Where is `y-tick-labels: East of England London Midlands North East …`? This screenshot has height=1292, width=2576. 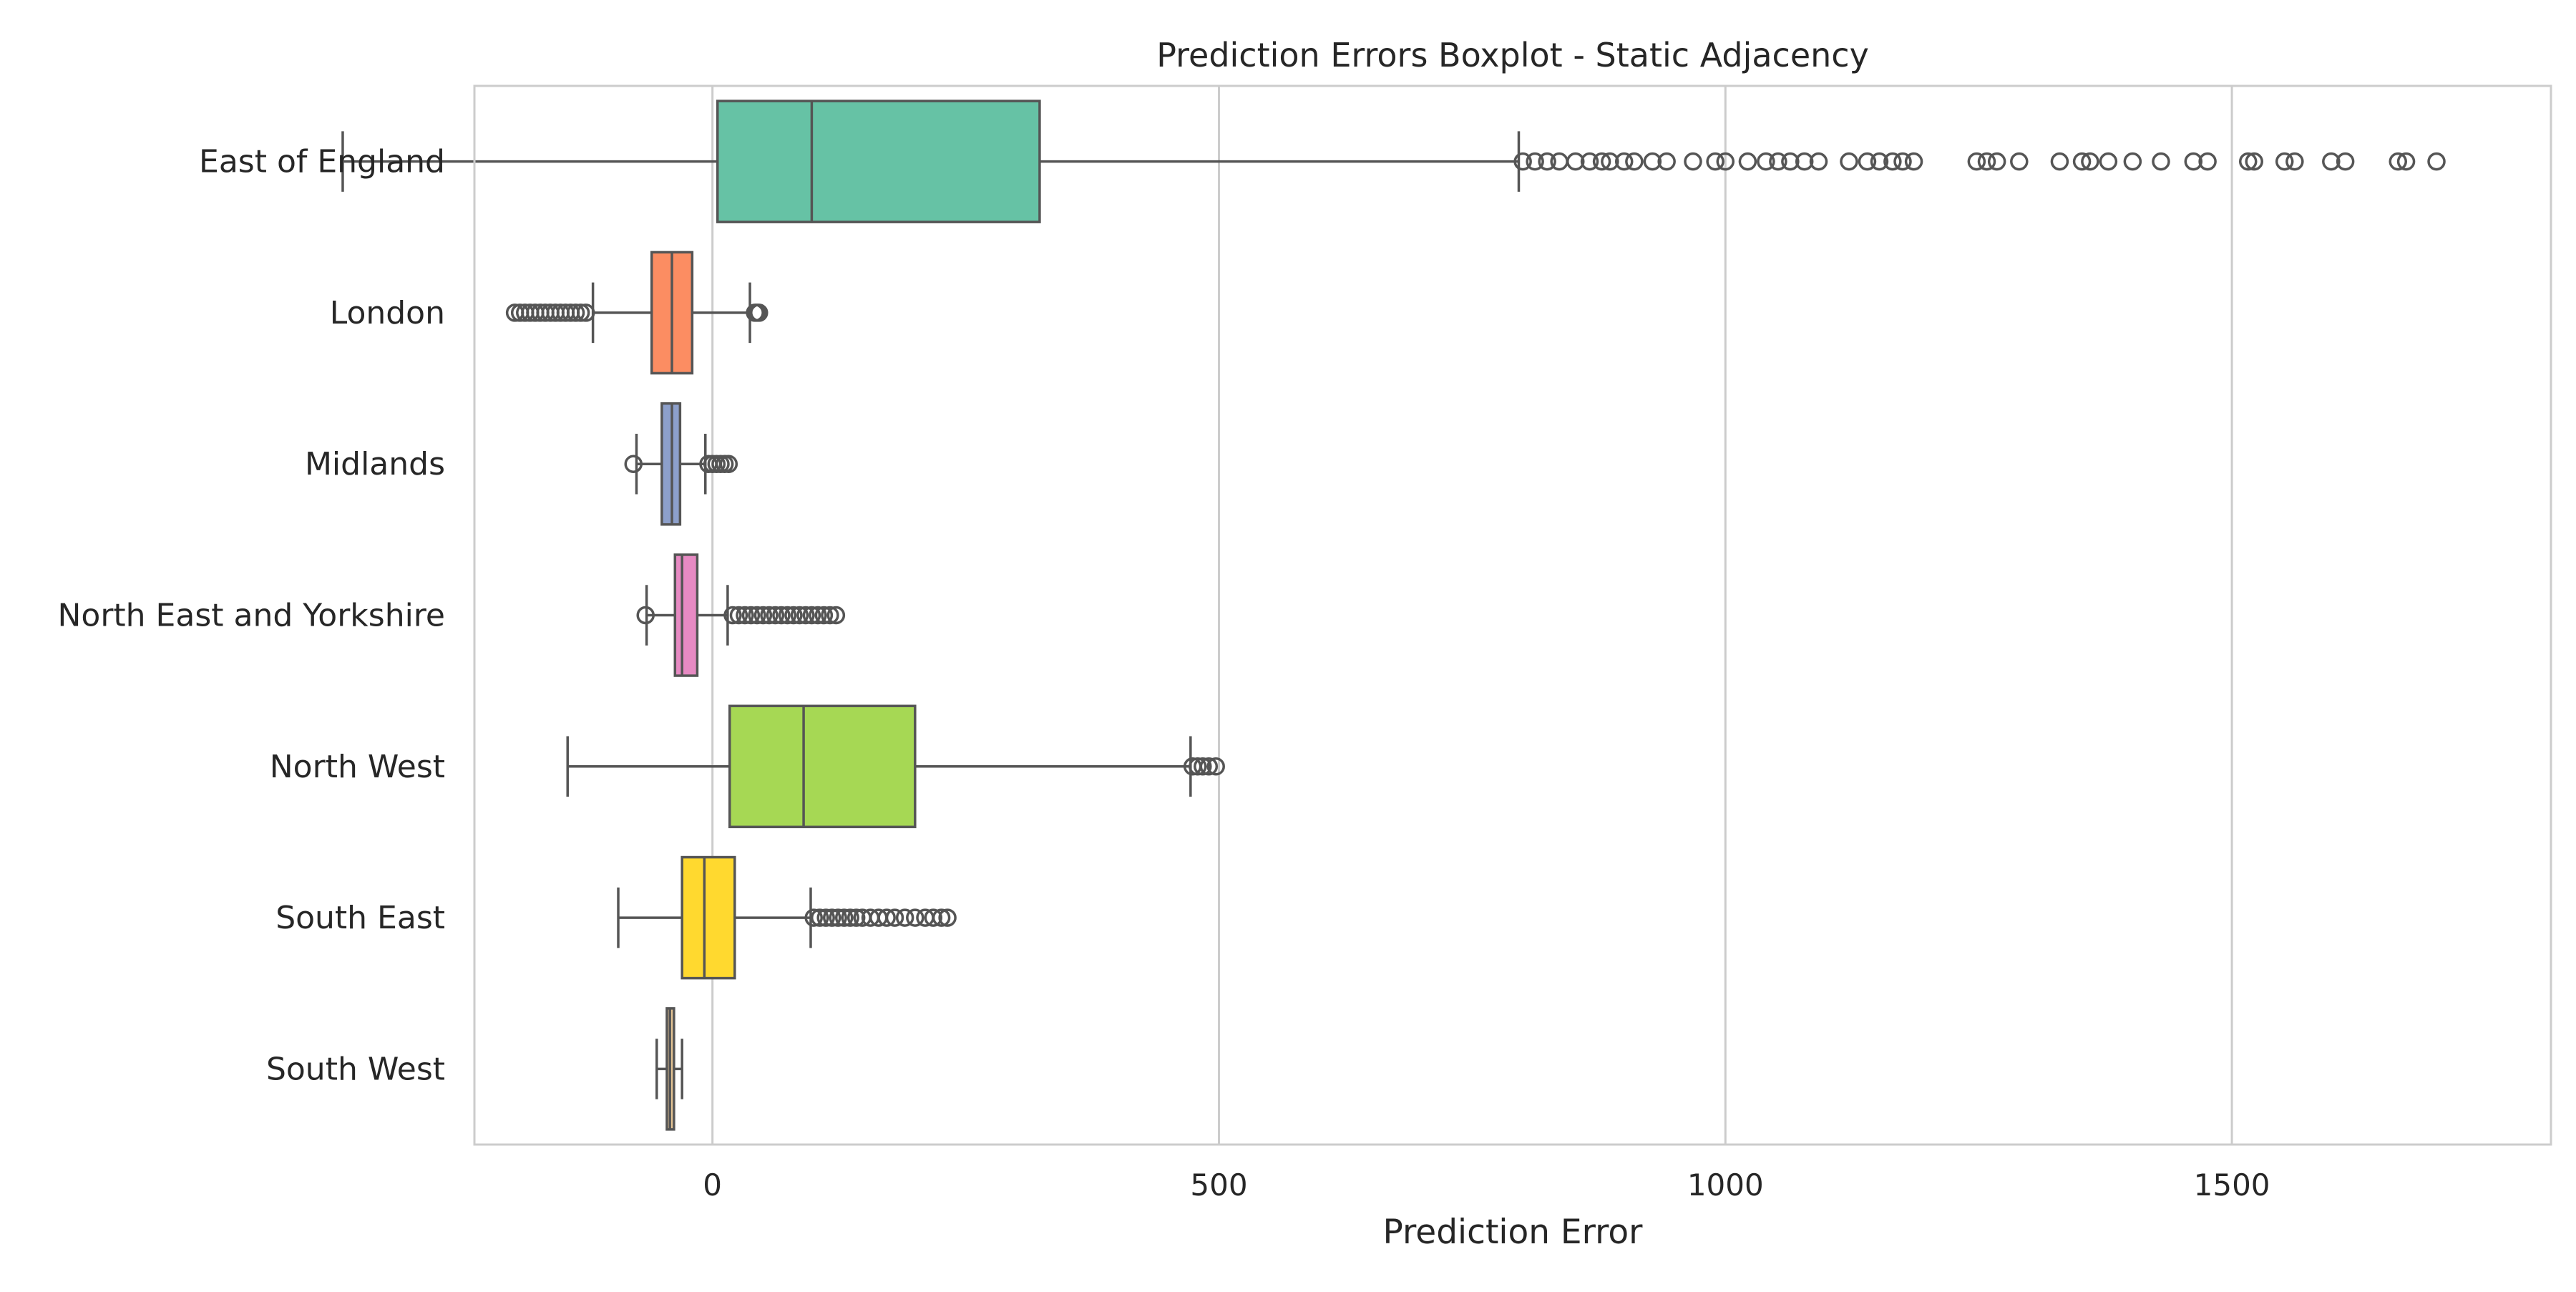 y-tick-labels: East of England London Midlands North East … is located at coordinates (252, 616).